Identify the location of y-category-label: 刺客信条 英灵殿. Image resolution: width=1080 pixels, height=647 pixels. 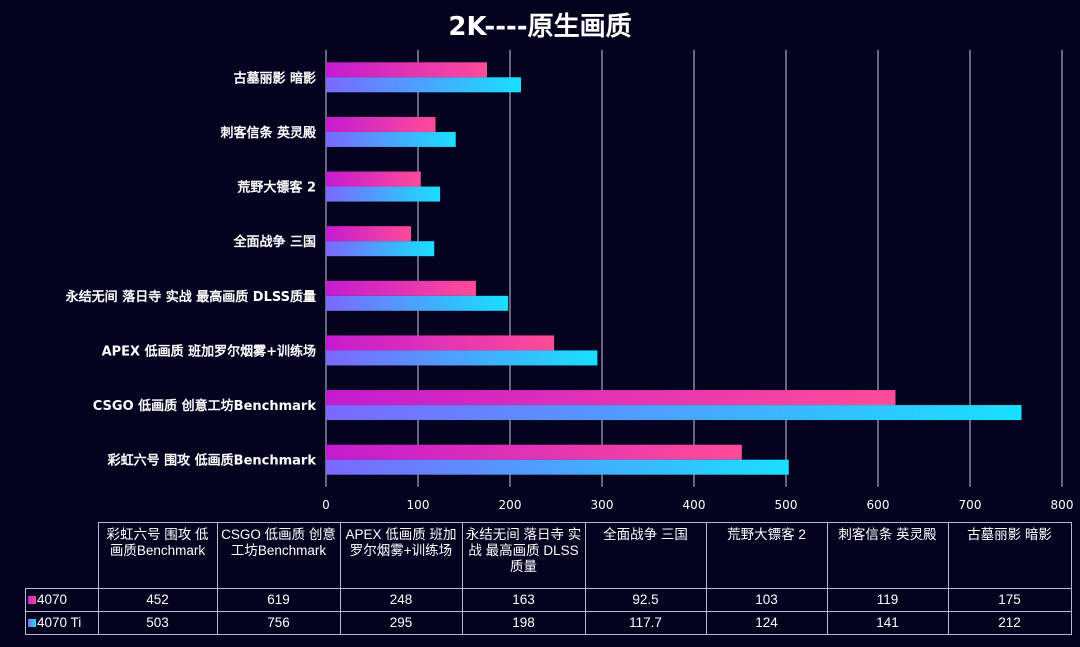
(268, 133).